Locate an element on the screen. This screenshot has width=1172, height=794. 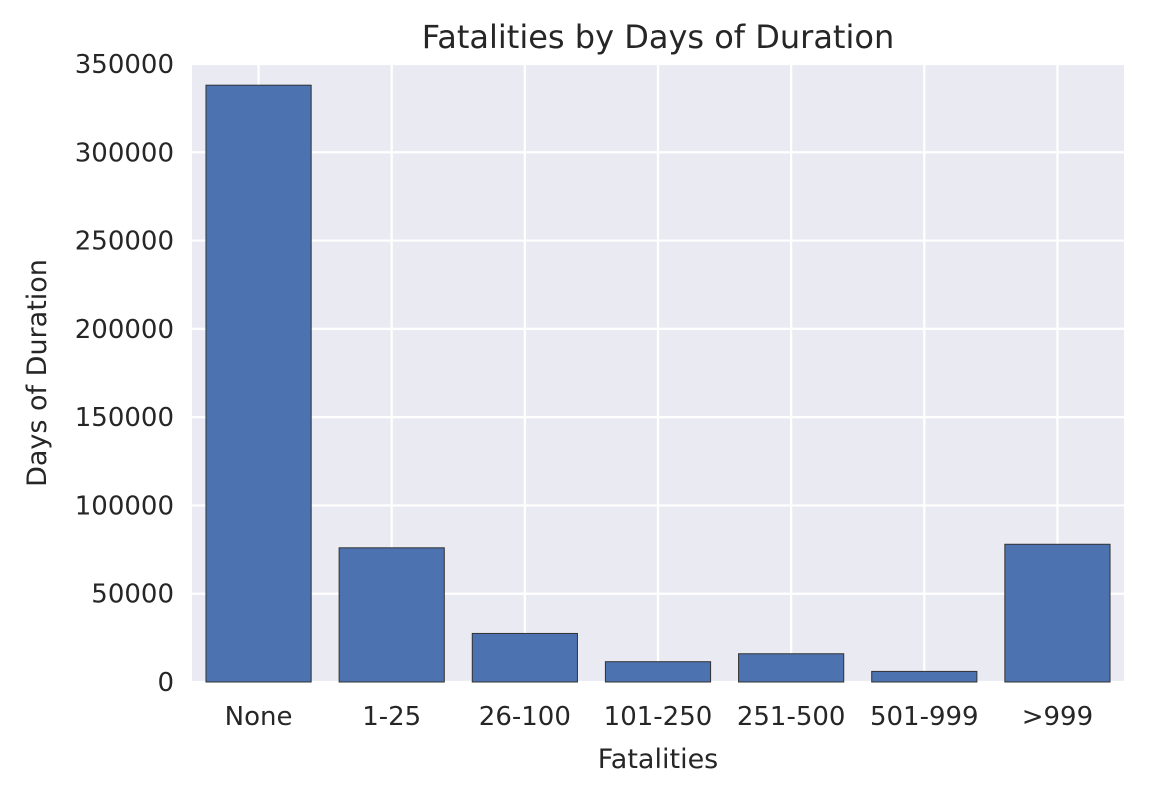
y-tick-label: 0 is located at coordinates (165, 683).